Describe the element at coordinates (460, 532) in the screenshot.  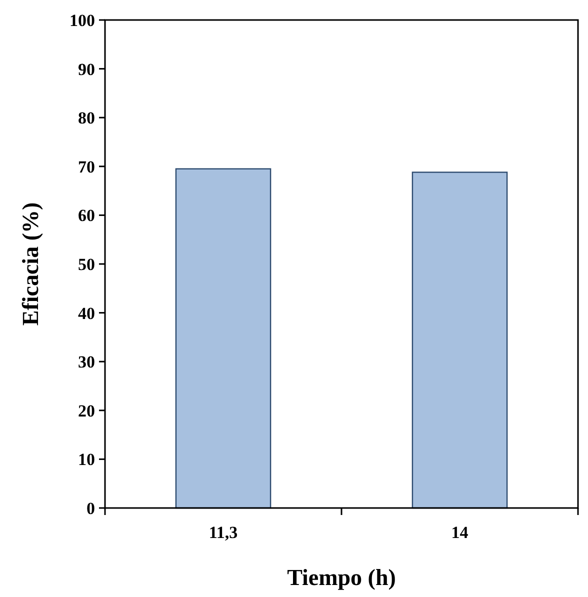
I see `x-tick-label: 14` at that location.